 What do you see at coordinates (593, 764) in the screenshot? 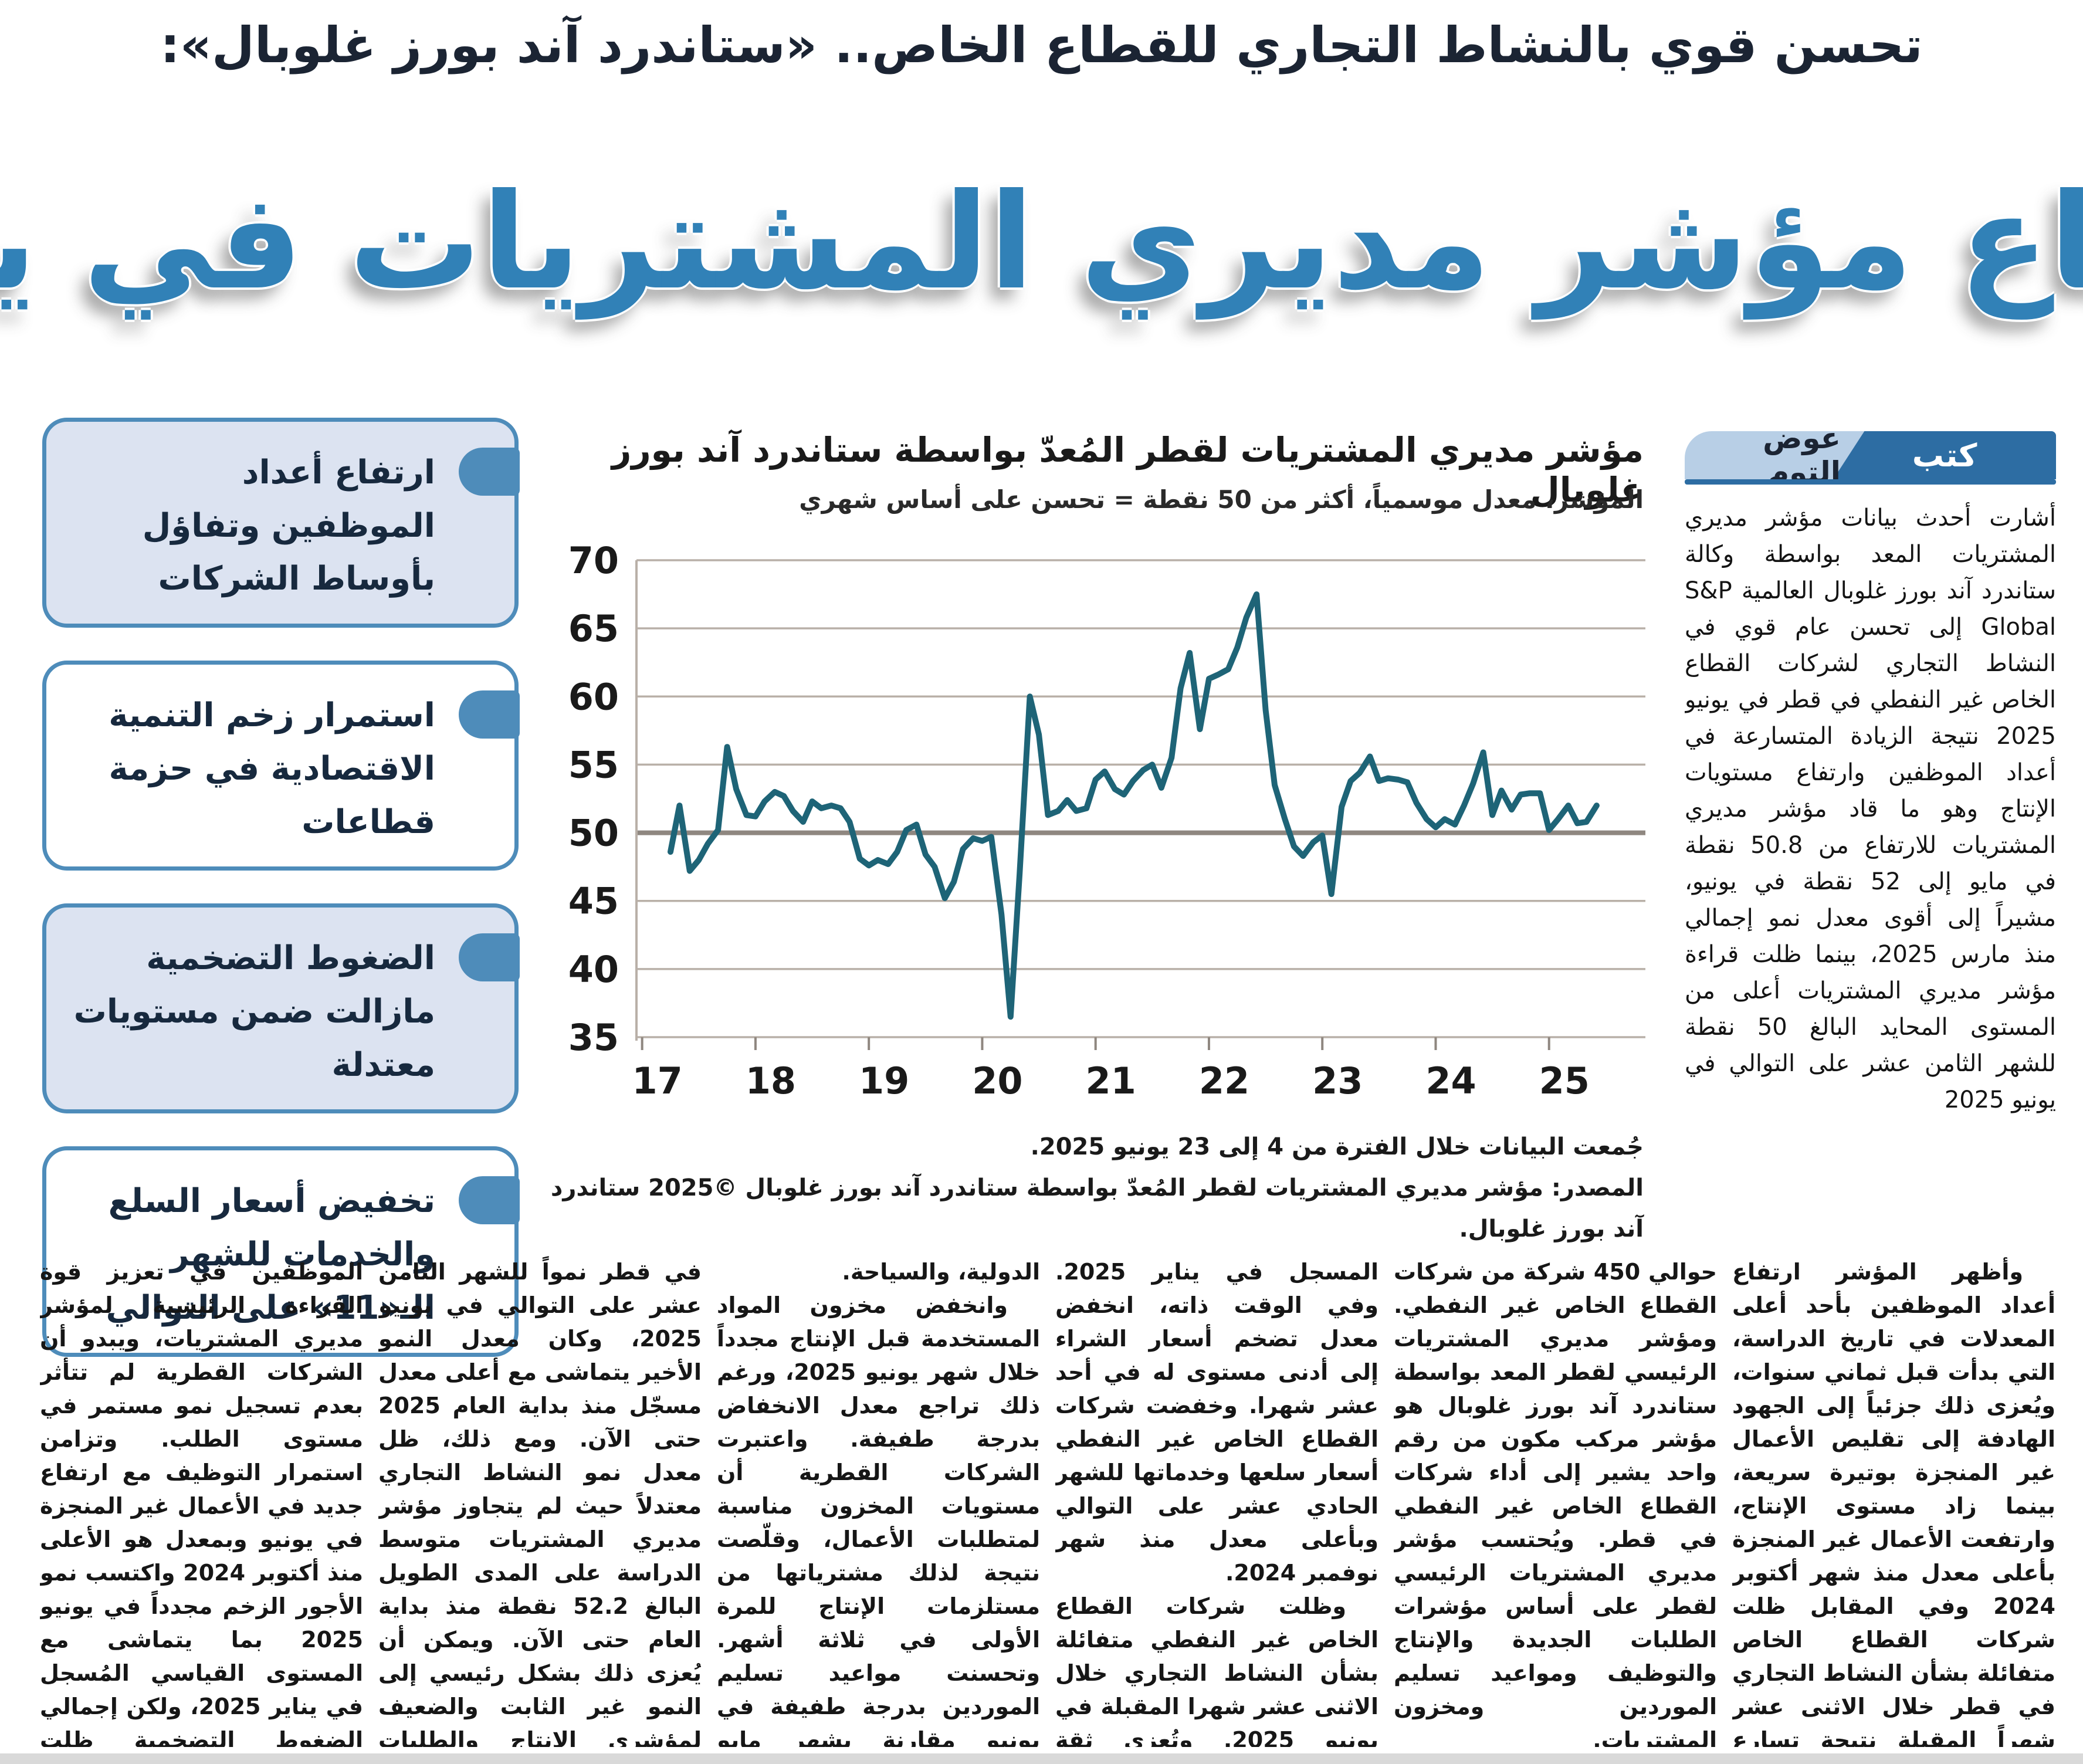
I see `y-tick-label: 55` at bounding box center [593, 764].